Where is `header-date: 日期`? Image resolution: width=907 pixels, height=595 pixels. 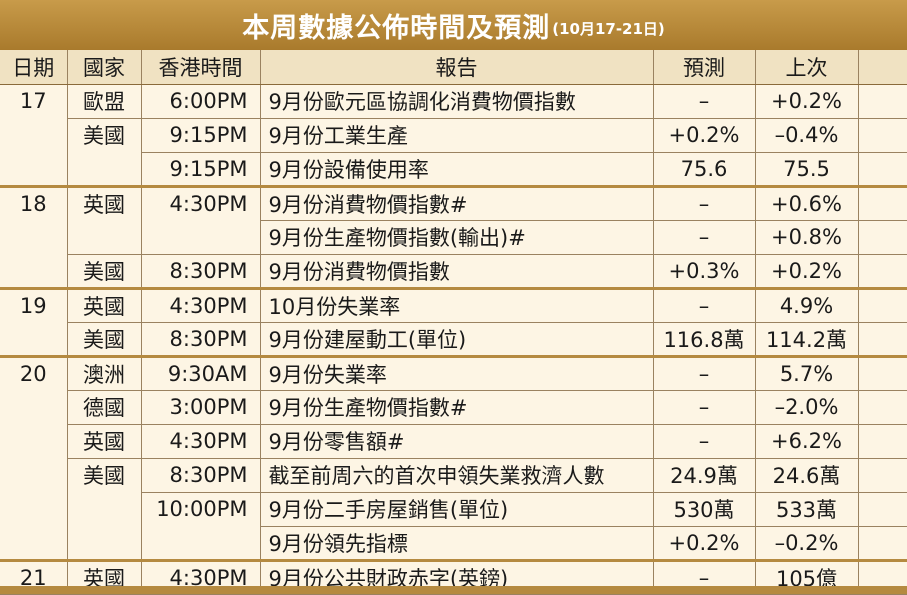
header-date: 日期 is located at coordinates (33, 67).